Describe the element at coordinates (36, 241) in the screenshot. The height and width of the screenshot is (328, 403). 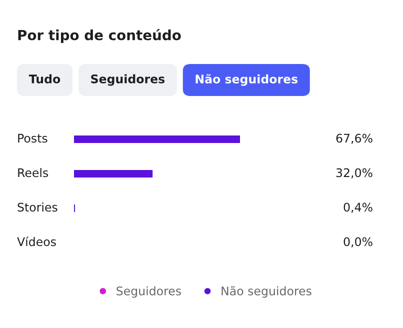
I see `y-tick-label: Vídeos` at that location.